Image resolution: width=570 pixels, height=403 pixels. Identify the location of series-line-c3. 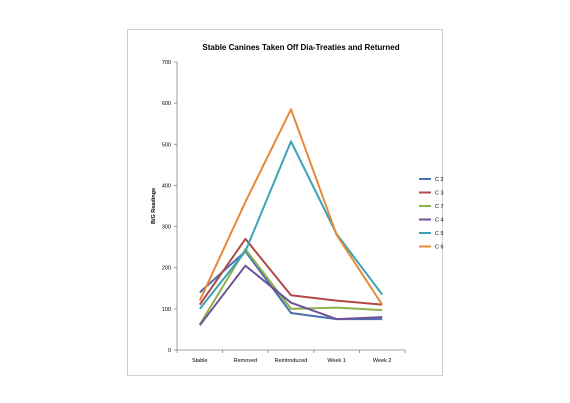
(290, 271).